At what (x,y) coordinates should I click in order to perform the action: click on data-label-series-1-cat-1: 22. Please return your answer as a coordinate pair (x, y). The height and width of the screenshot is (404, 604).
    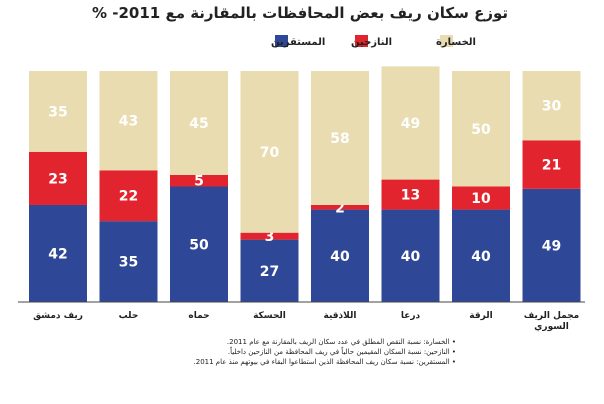
    Looking at the image, I should click on (128, 197).